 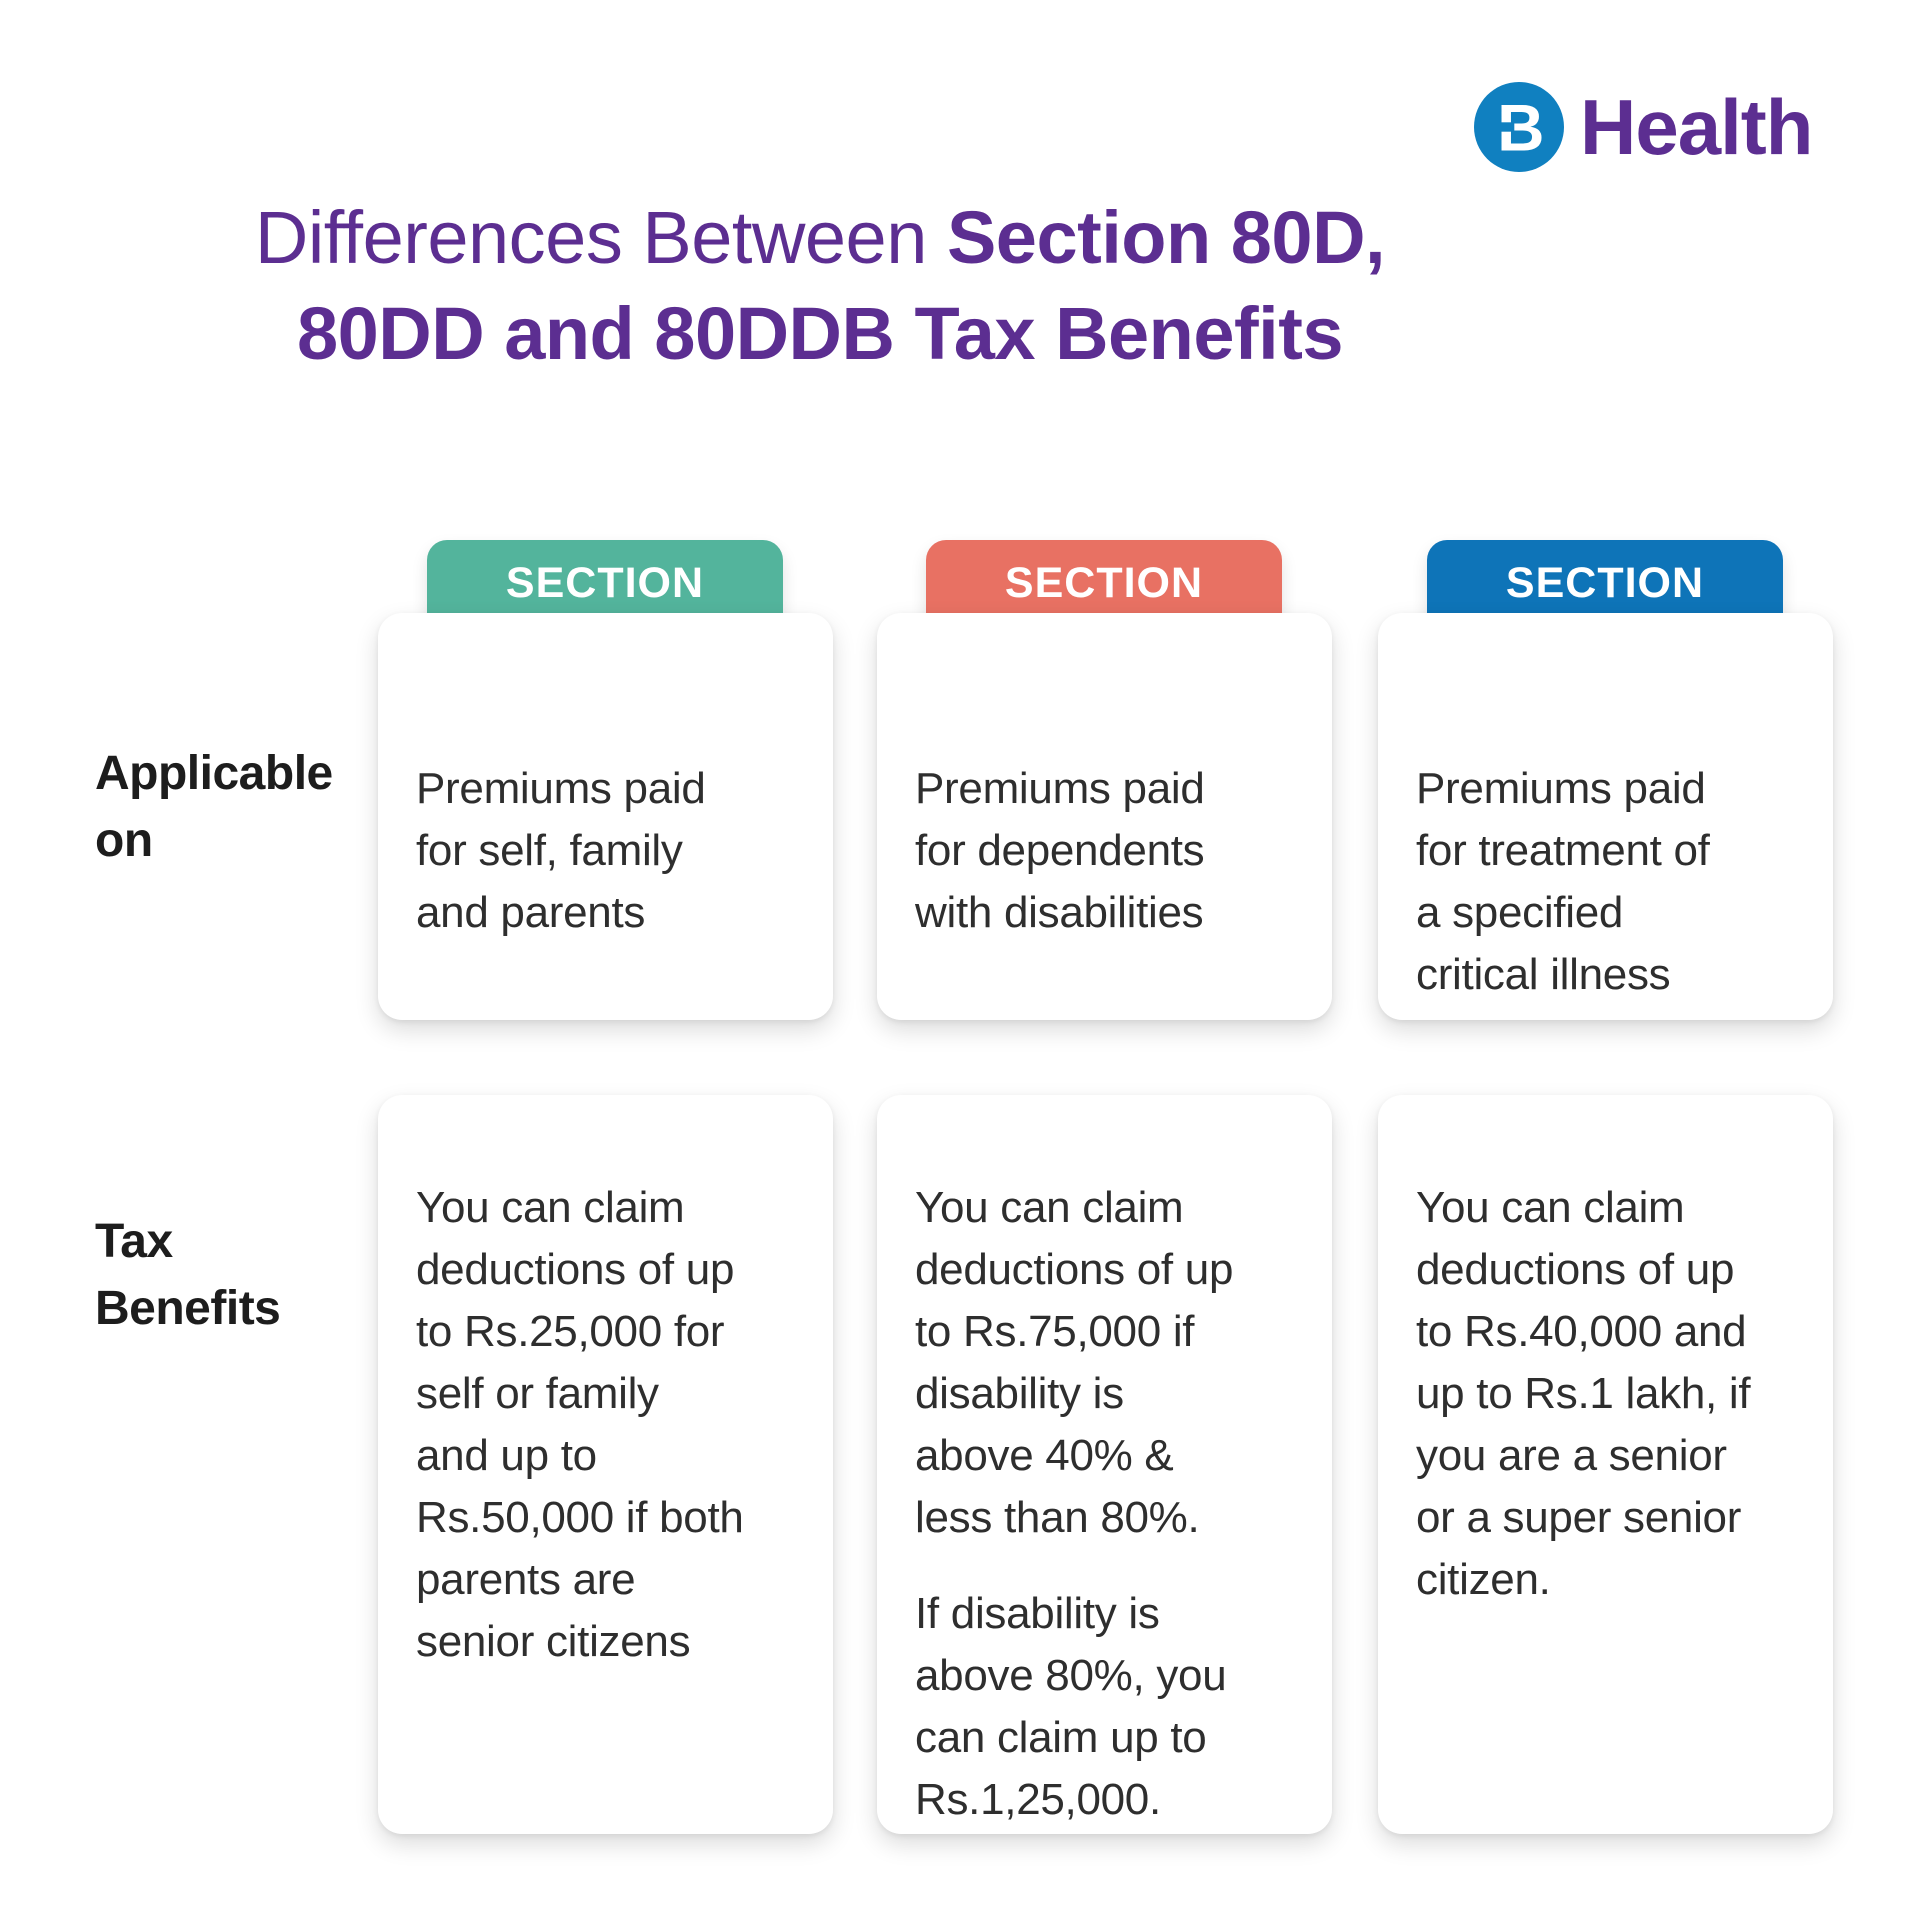 I want to click on row-label-applicable-on: Applicable on, so click(x=214, y=807).